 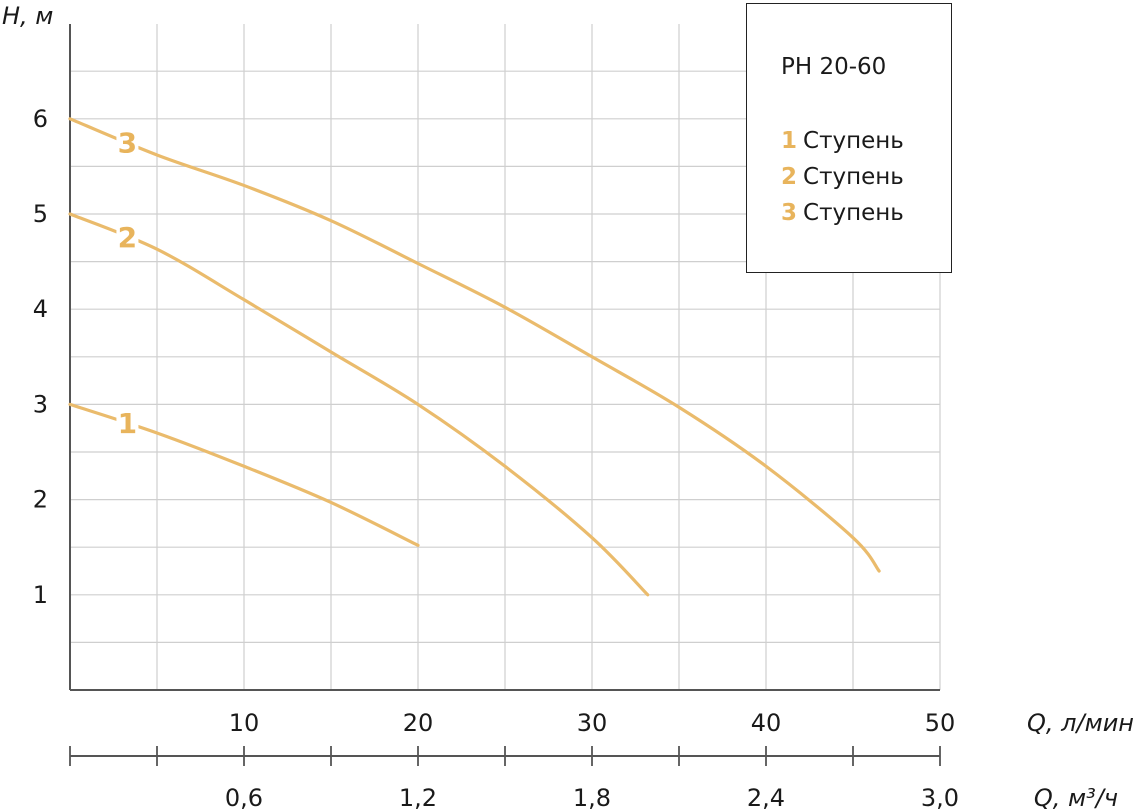 I want to click on x2-tick-label: 1,8, so click(x=592, y=798).